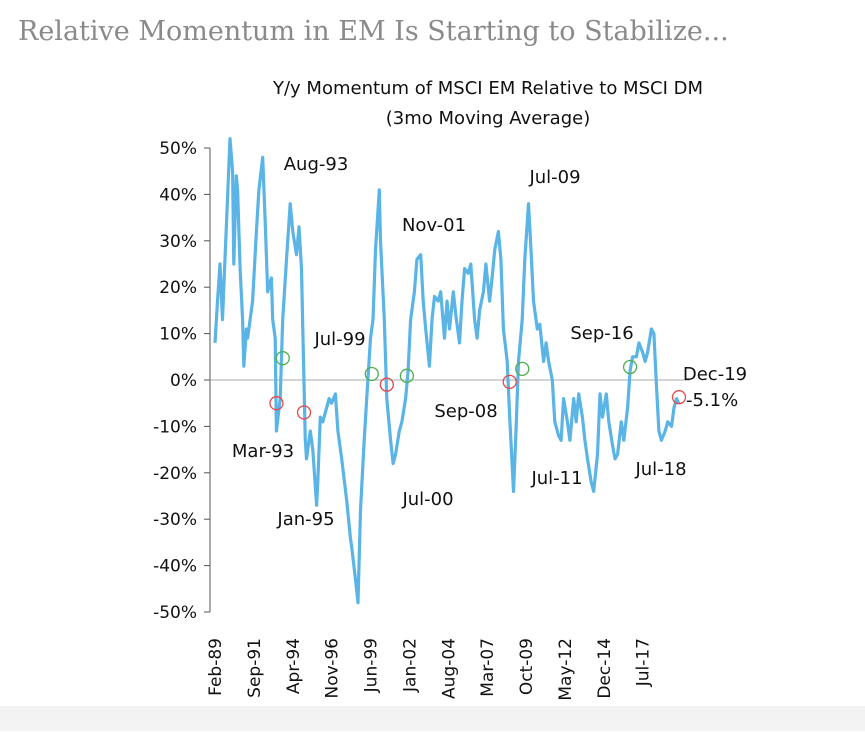 The image size is (865, 735). What do you see at coordinates (178, 242) in the screenshot?
I see `y-tick-label: 30%` at bounding box center [178, 242].